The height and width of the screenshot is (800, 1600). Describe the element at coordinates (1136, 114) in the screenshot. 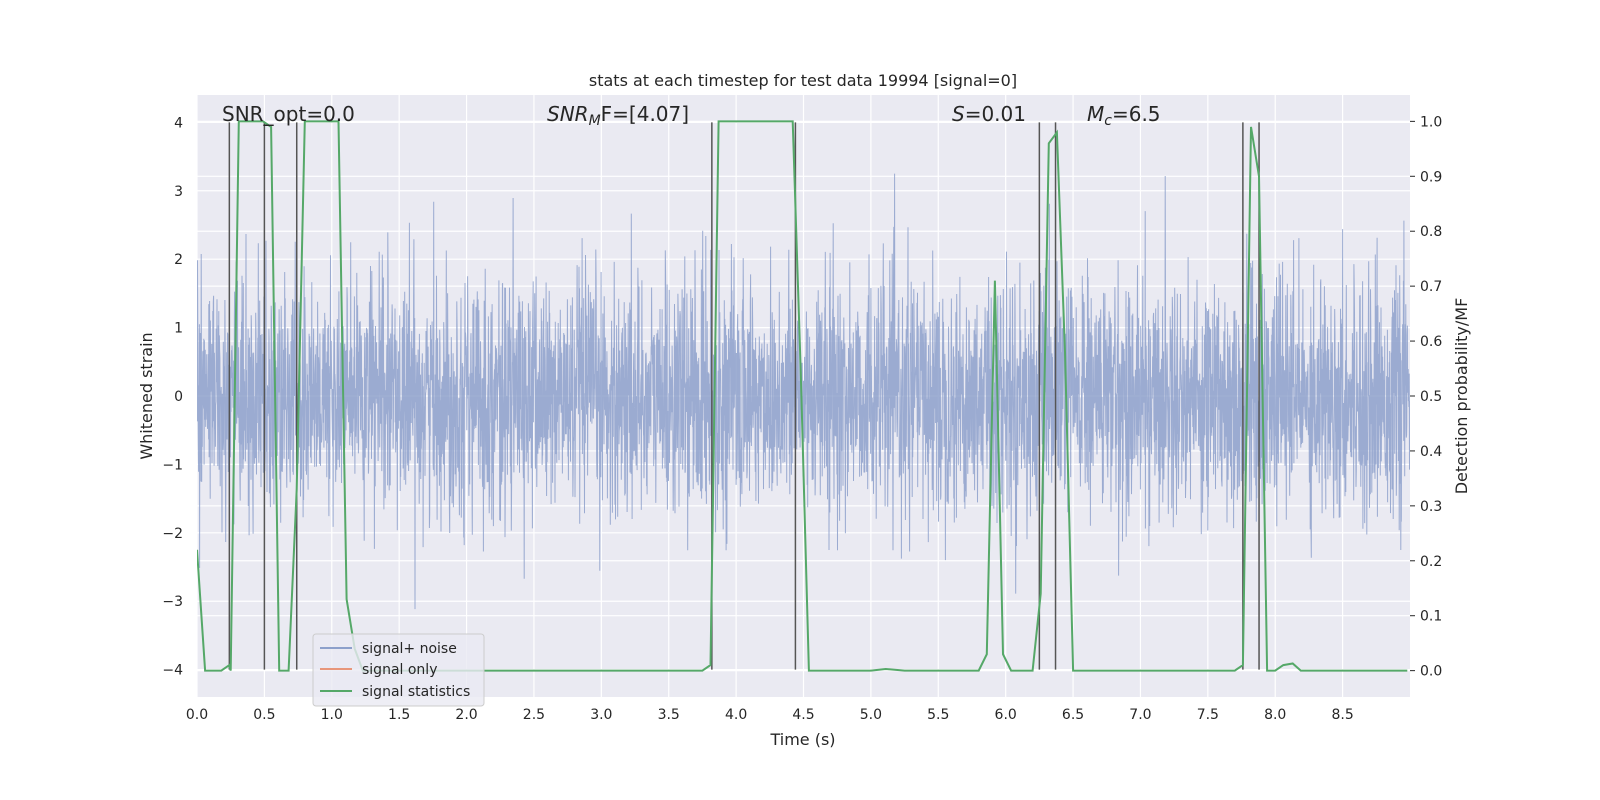

I see `annotation-mc-tail: =6.5` at that location.